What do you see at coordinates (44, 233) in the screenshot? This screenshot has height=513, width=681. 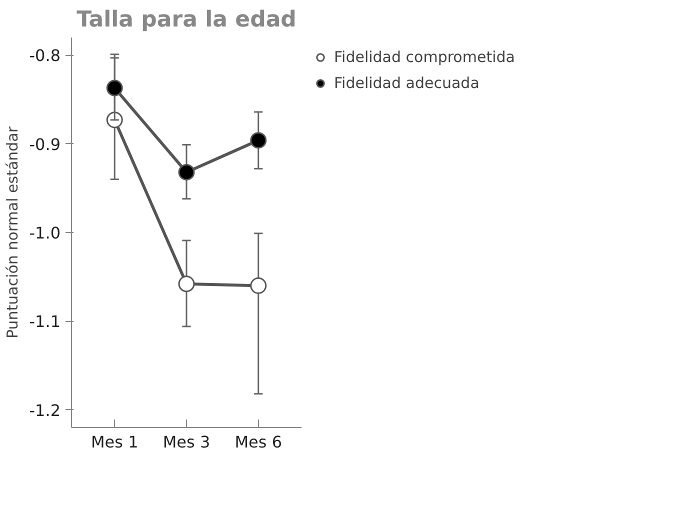 I see `y-tick-label: -1.0` at bounding box center [44, 233].